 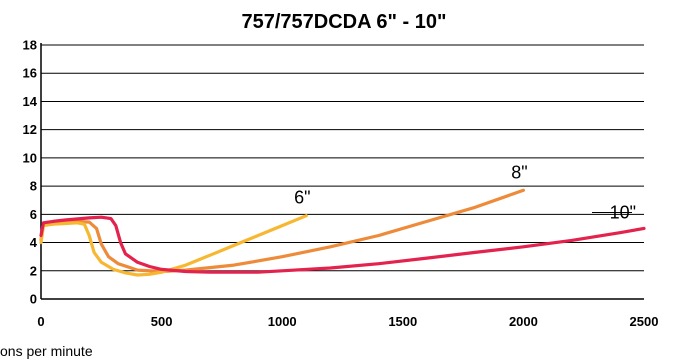 What do you see at coordinates (465, 192) in the screenshot?
I see `series-labels: 6" 8" 10"` at bounding box center [465, 192].